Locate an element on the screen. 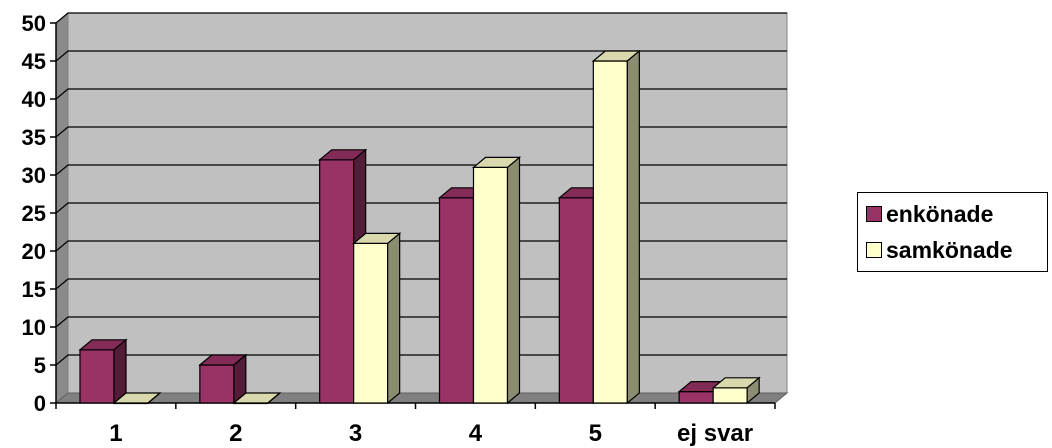 This screenshot has height=448, width=1052. y-tick-label: 35 is located at coordinates (34, 137).